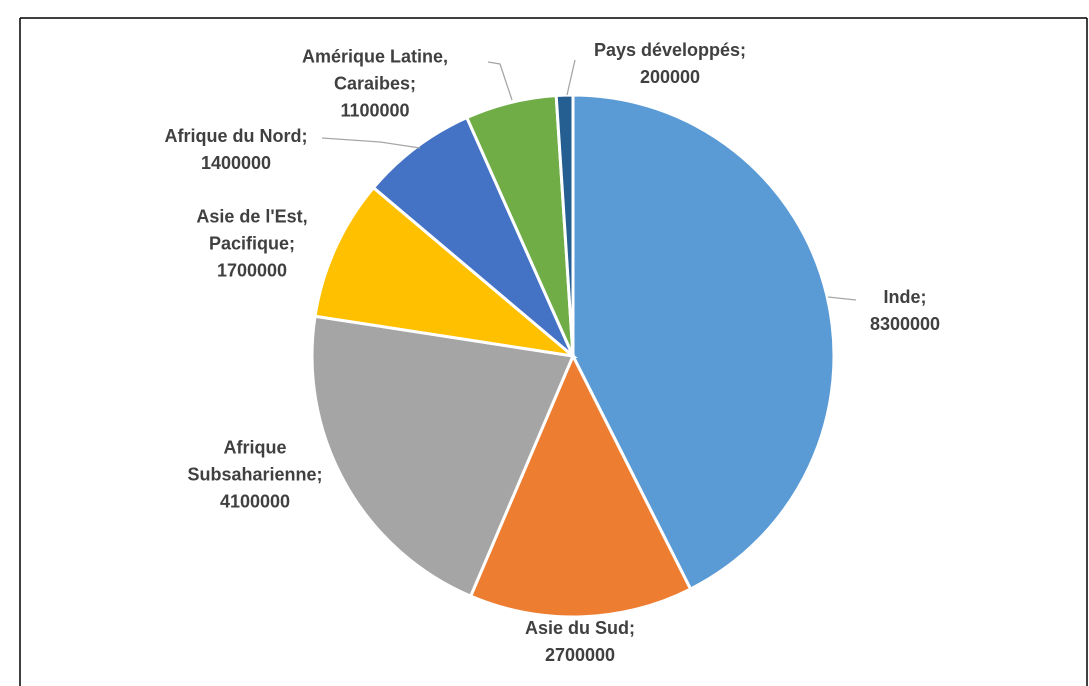 The height and width of the screenshot is (686, 1089). I want to click on label-category: Pays développés, so click(667, 50).